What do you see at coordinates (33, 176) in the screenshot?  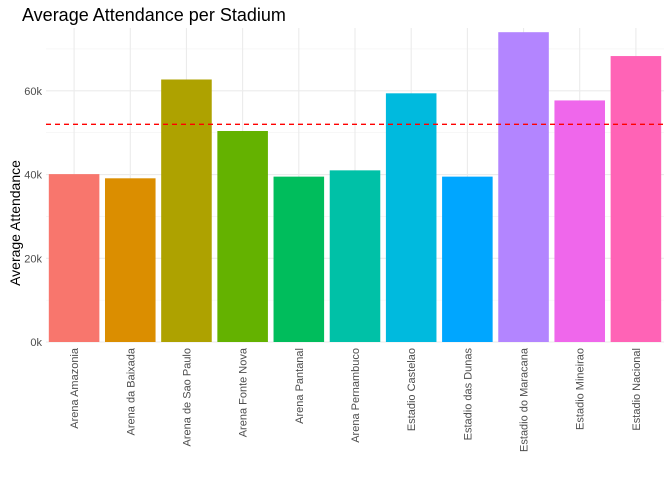 I see `y-tick-label: 40k` at bounding box center [33, 176].